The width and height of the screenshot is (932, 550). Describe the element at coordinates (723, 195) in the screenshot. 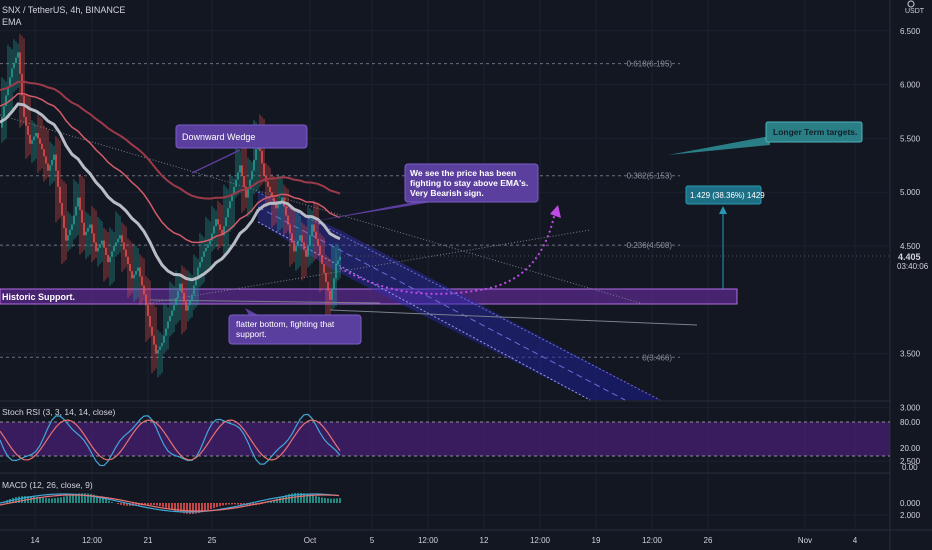

I see `measure-box` at that location.